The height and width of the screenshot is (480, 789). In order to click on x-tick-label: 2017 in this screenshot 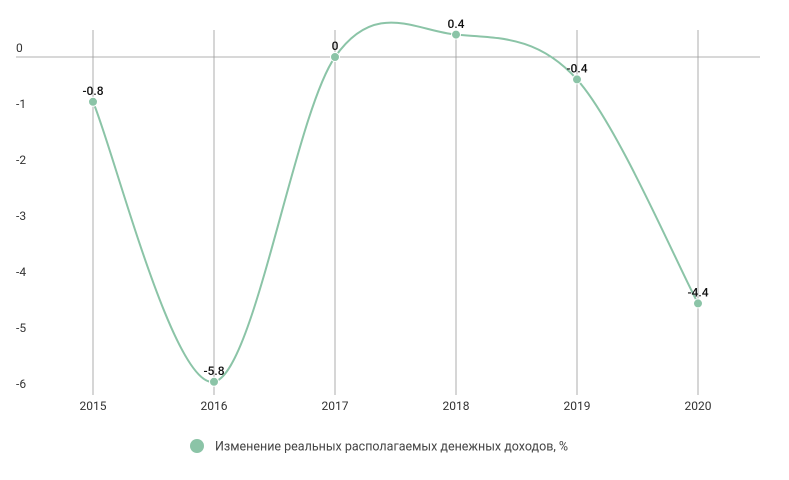, I will do `click(335, 406)`.